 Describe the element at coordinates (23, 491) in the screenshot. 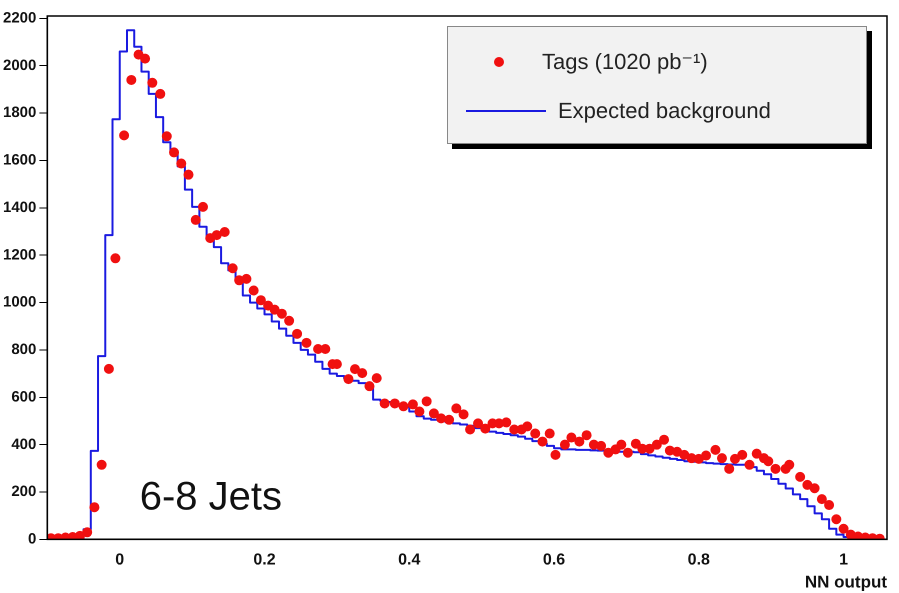

I see `y-tick-label: 200` at that location.